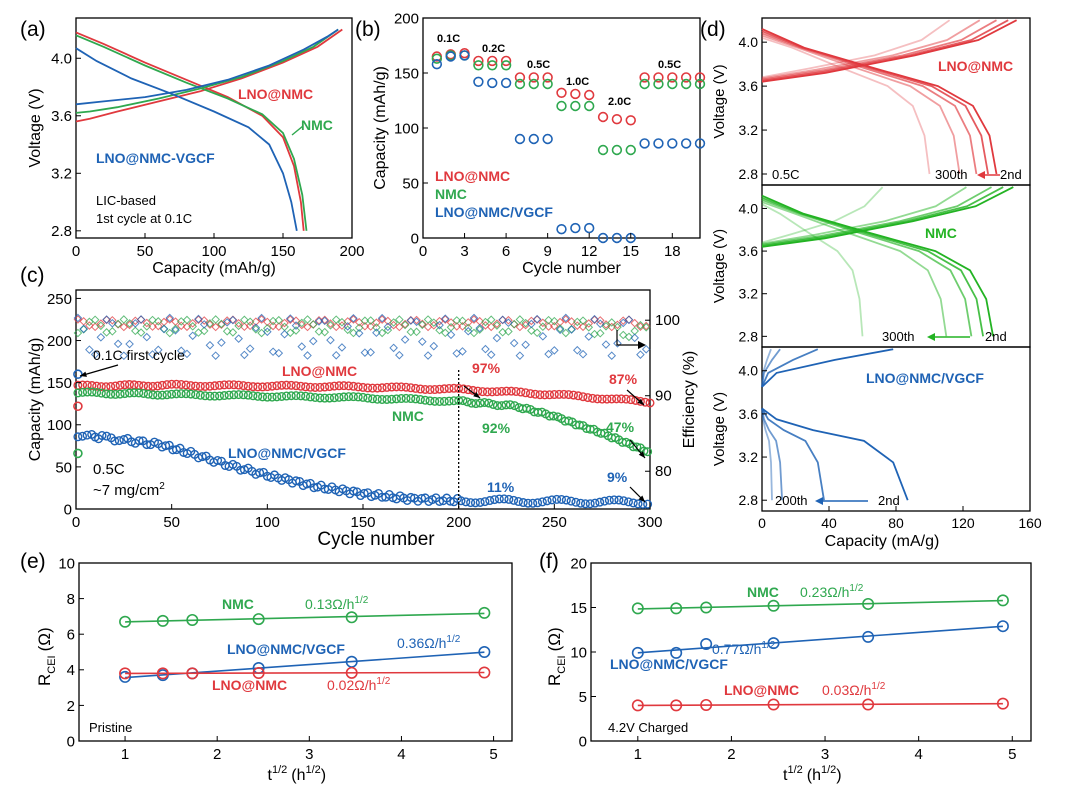  I want to click on panel-c-y2label: Efficiency (%), so click(689, 400).